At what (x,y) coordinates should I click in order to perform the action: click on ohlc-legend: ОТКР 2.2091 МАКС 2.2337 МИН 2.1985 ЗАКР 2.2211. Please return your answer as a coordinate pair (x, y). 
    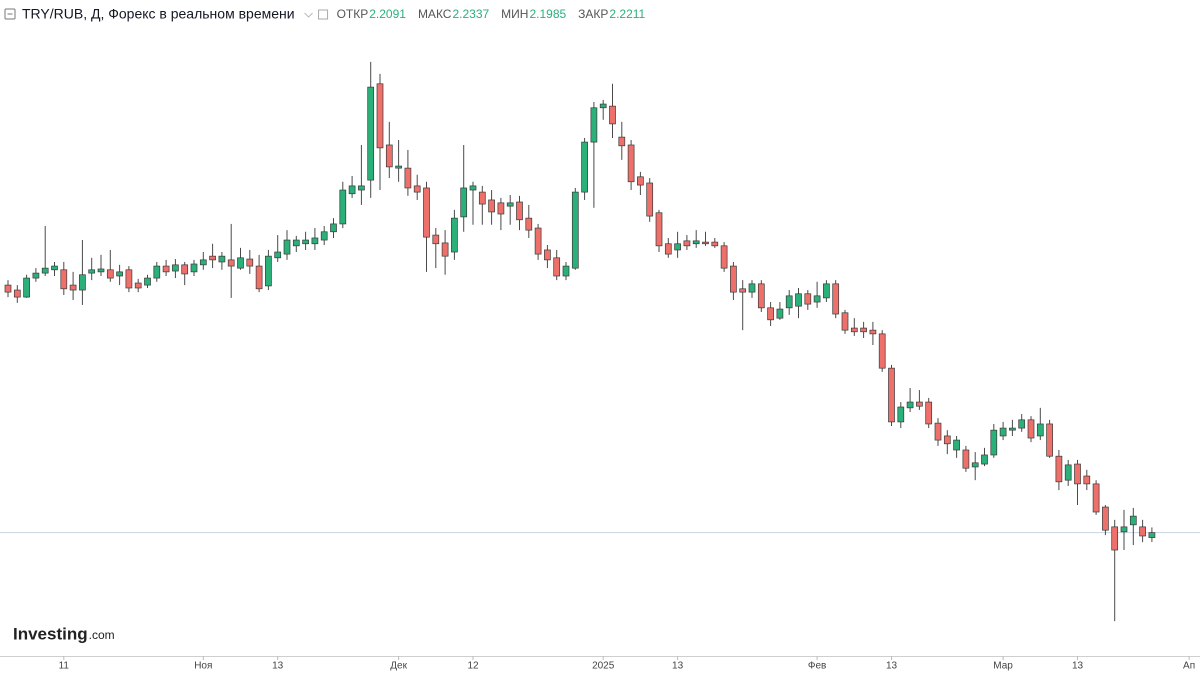
    Looking at the image, I should click on (491, 14).